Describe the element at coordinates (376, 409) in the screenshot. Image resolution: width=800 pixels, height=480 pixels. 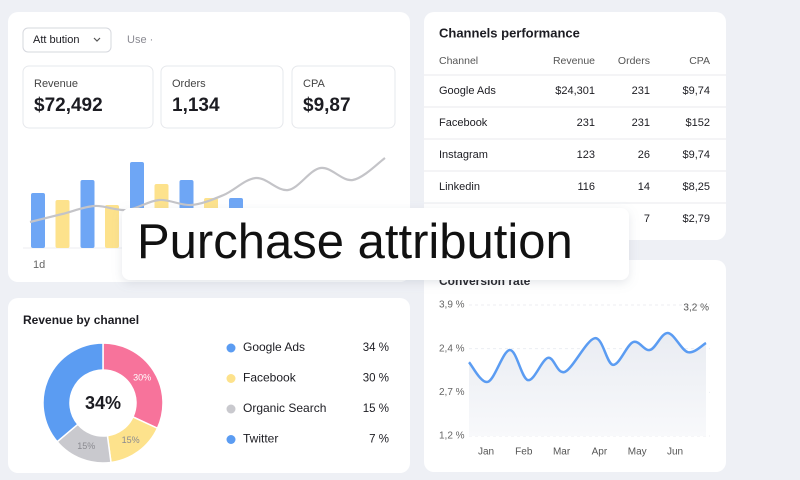
I see `legend-value: 15 %` at that location.